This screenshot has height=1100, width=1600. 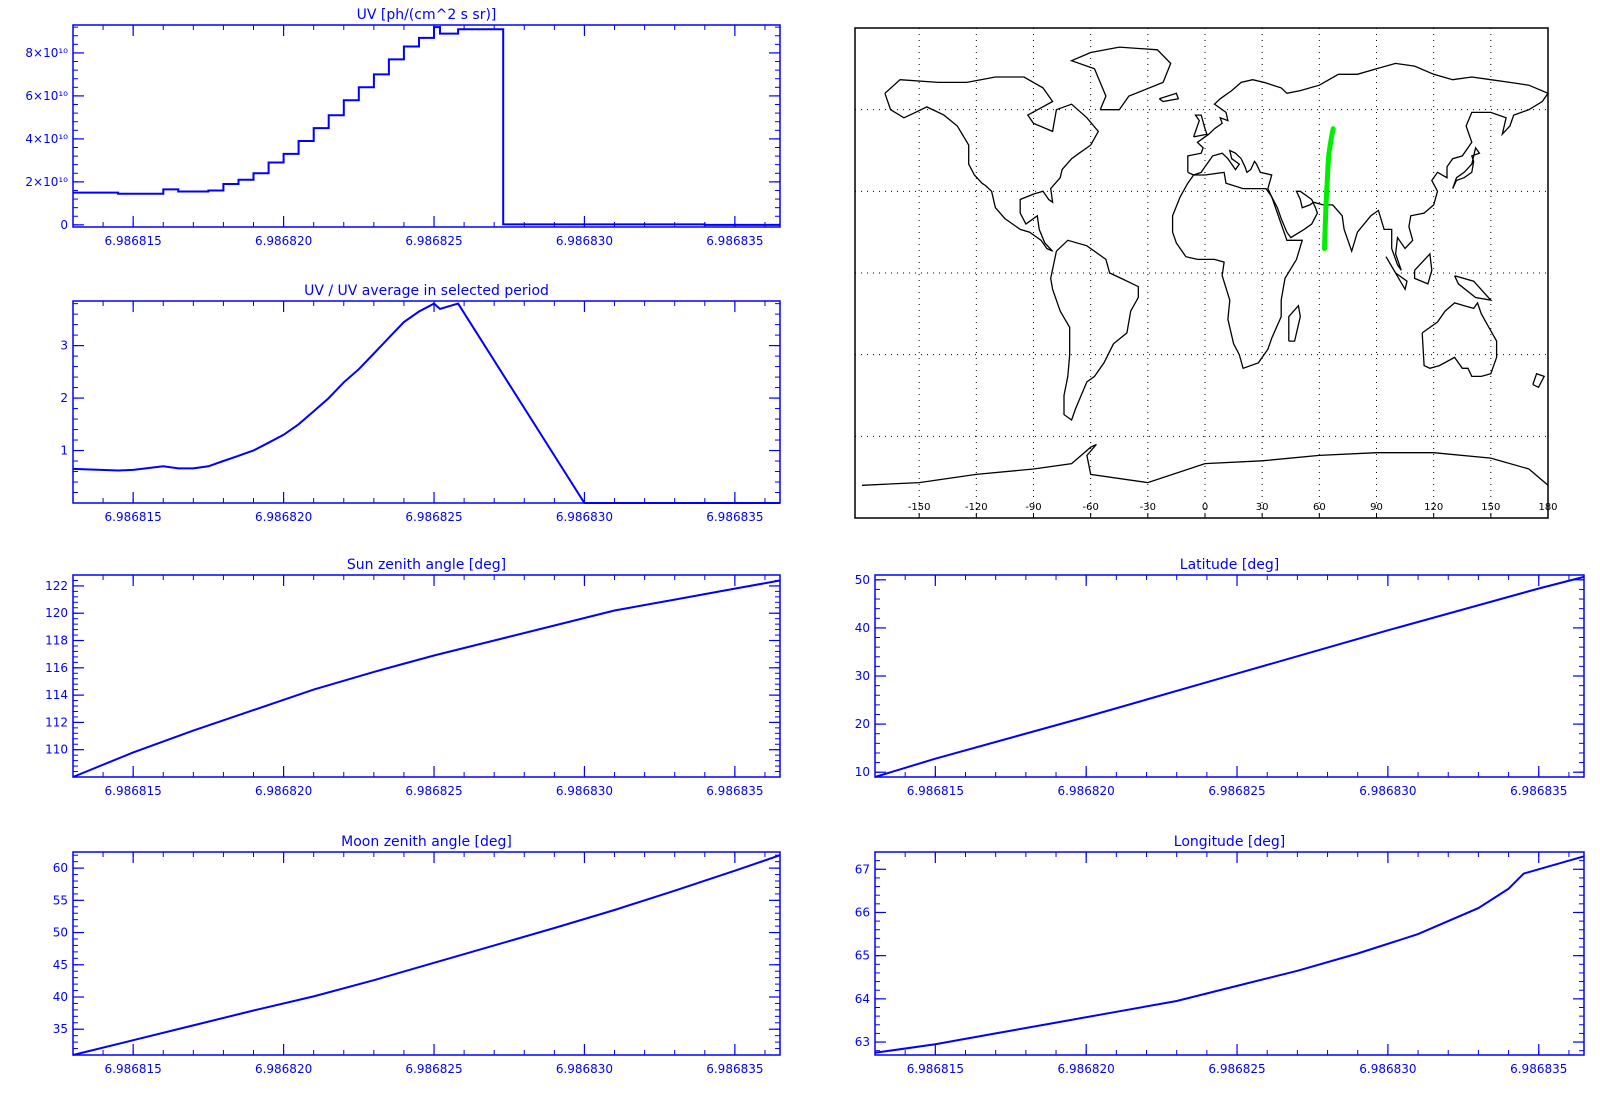 What do you see at coordinates (862, 912) in the screenshot?
I see `lon-y-tick-label: 66` at bounding box center [862, 912].